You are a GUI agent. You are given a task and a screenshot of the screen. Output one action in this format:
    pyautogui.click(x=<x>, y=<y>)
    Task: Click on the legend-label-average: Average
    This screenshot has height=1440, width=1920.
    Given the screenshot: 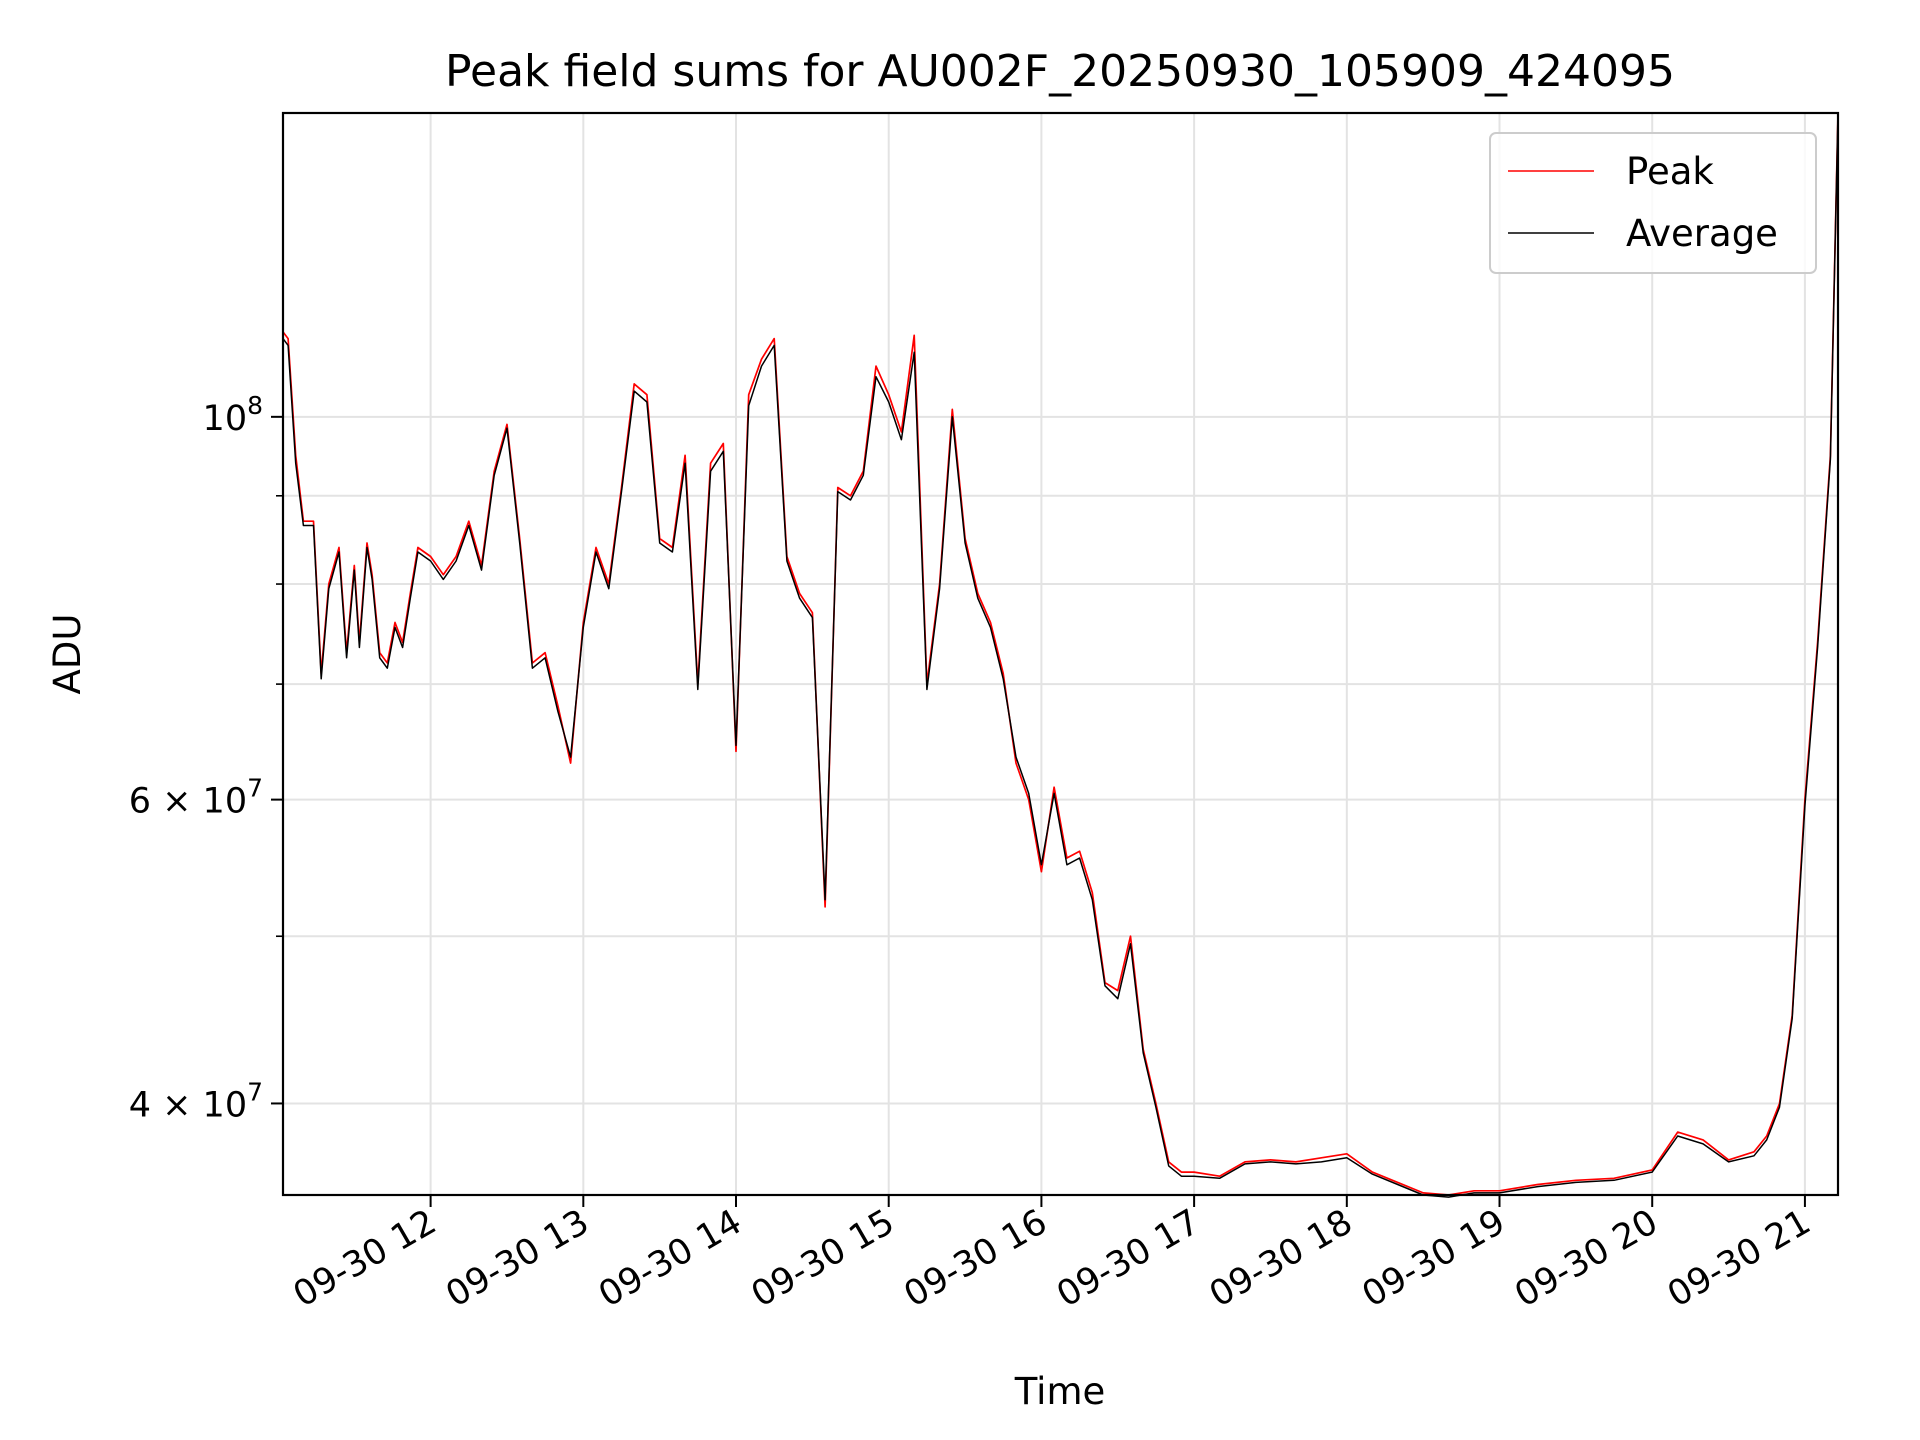 What is the action you would take?
    pyautogui.click(x=1702, y=233)
    